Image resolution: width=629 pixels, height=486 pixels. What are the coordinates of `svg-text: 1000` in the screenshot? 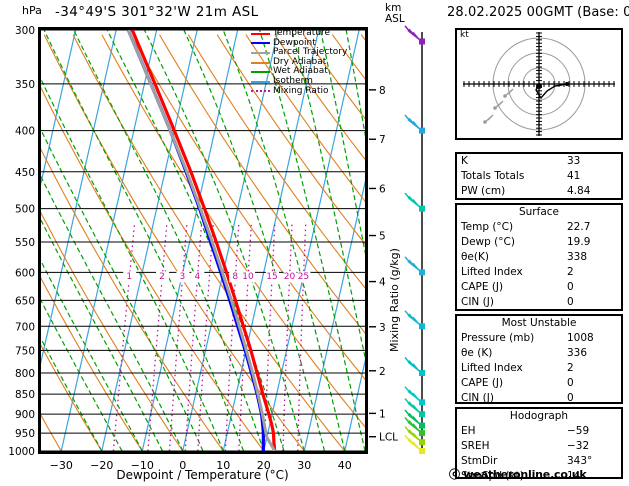 It's located at (21, 452).